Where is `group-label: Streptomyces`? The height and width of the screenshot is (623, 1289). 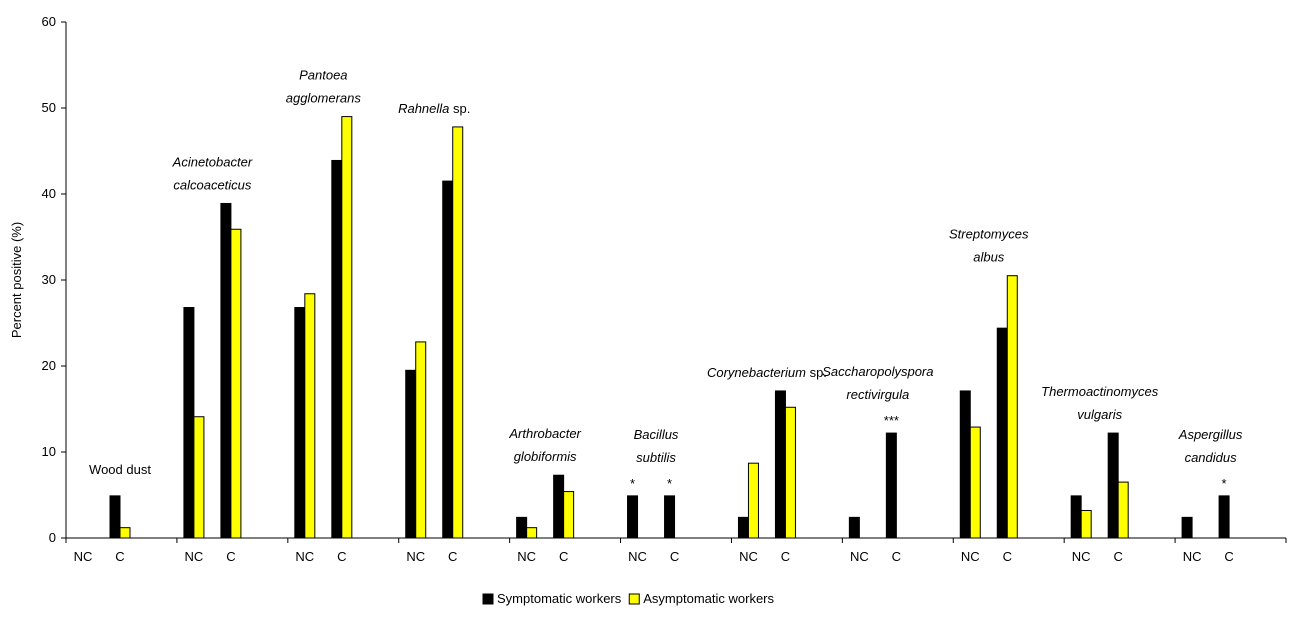
group-label: Streptomyces is located at coordinates (989, 234).